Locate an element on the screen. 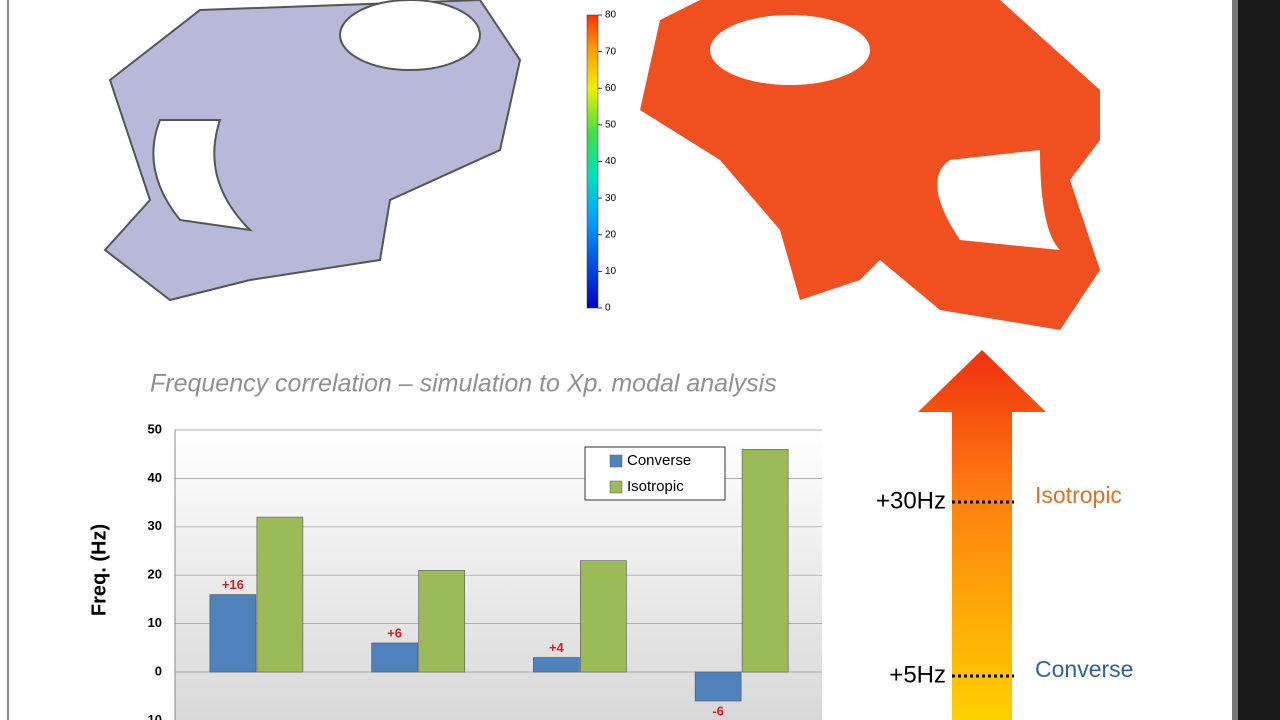 This screenshot has width=1280, height=720. annotation: +16 is located at coordinates (233, 584).